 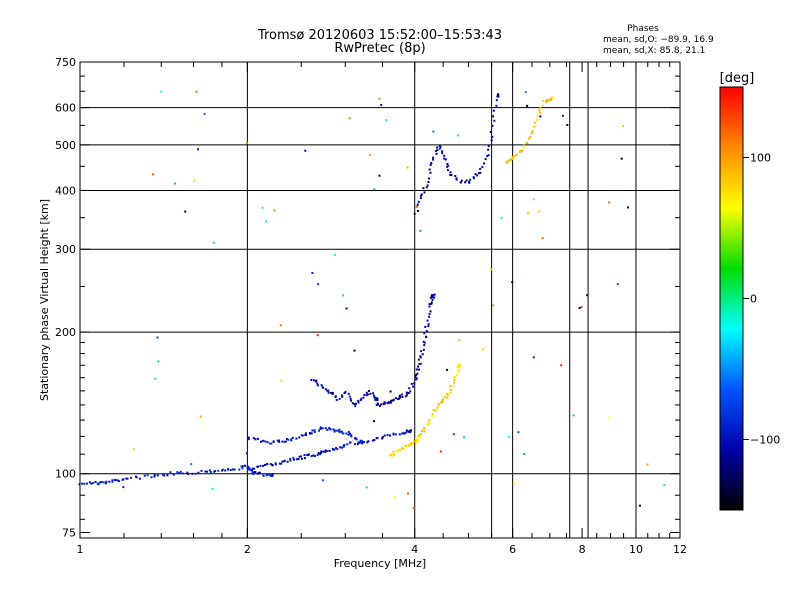 What do you see at coordinates (65, 249) in the screenshot?
I see `y-tick-label: 300` at bounding box center [65, 249].